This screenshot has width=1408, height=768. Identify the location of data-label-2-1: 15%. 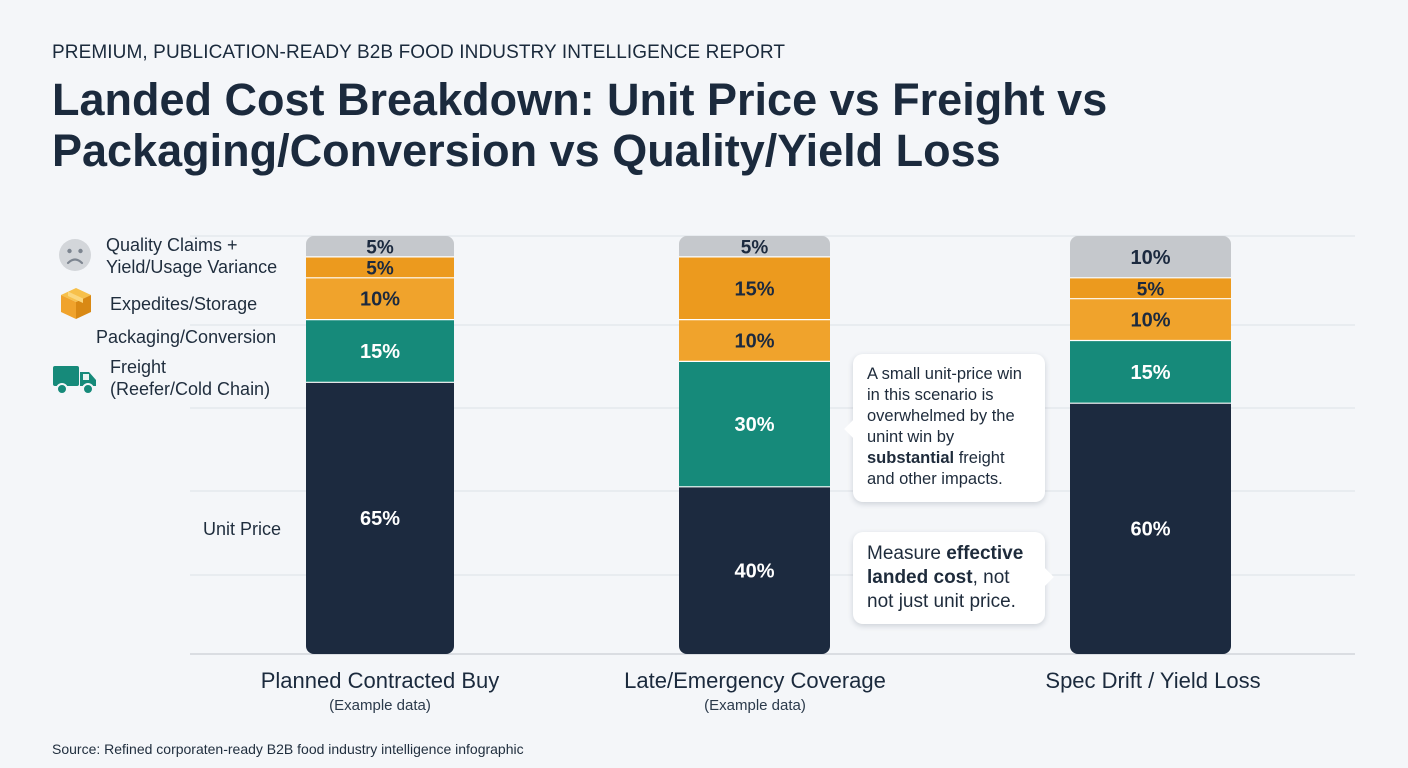
(1150, 373).